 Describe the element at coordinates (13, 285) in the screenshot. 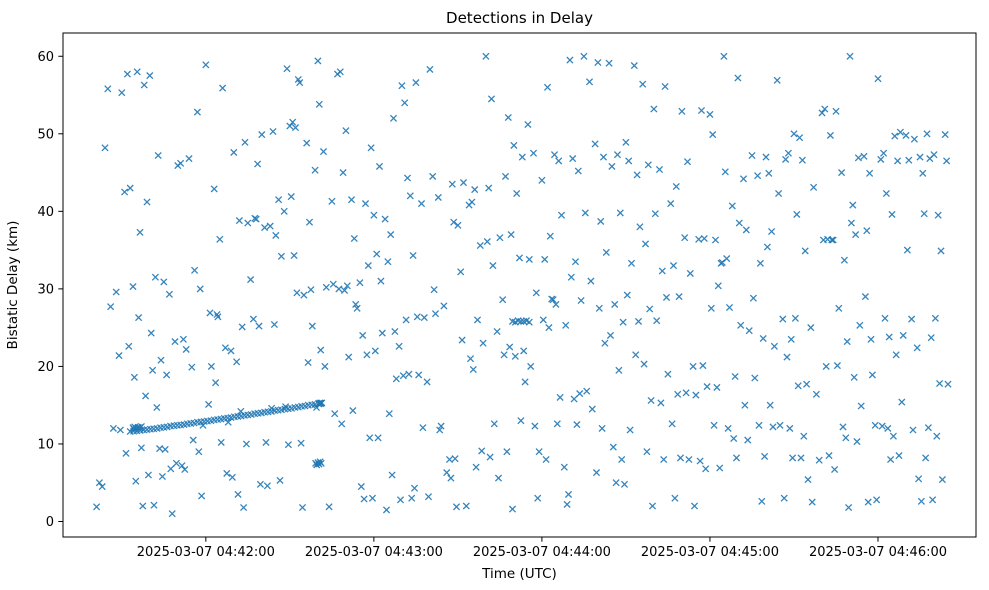

I see `y-axis-label: Bistatic Delay (km)` at that location.